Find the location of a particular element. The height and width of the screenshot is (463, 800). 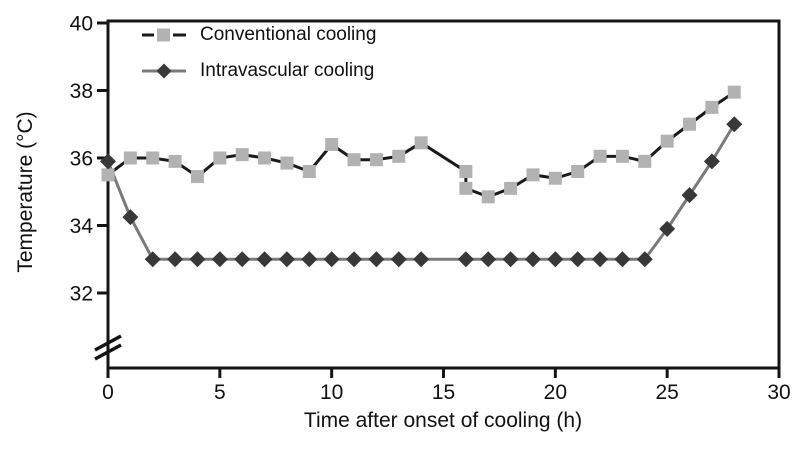

svg-text: 10 is located at coordinates (331, 392).